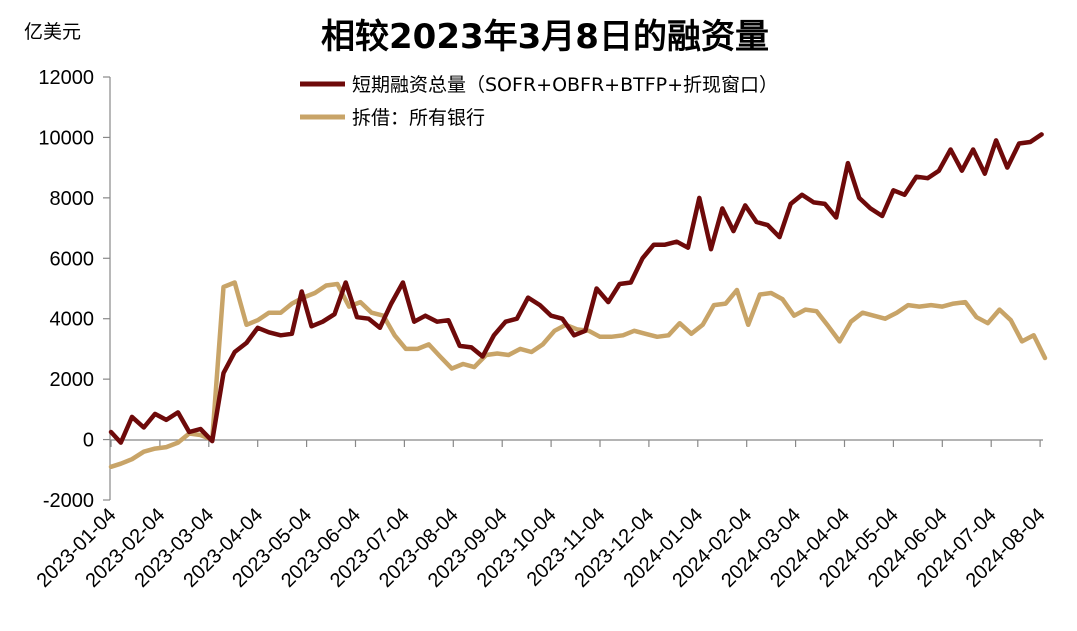  What do you see at coordinates (72, 259) in the screenshot?
I see `y-tick-label: 6000` at bounding box center [72, 259].